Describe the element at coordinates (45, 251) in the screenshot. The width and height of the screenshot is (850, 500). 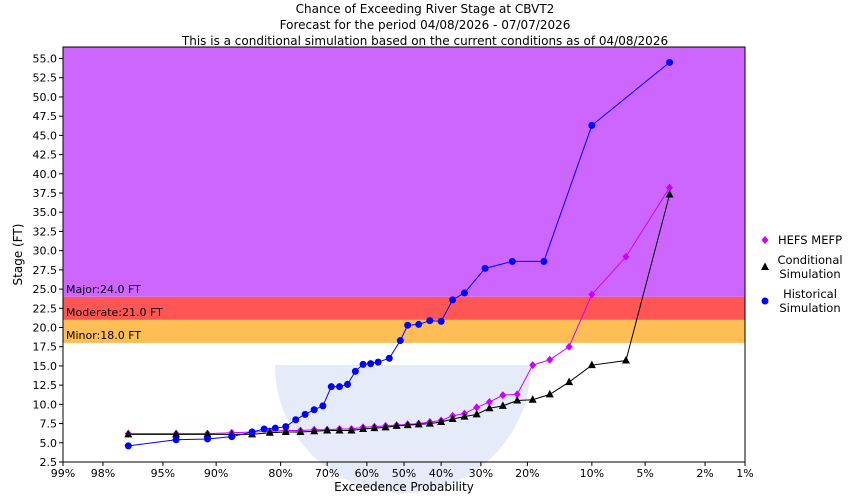
I see `y-tick-label: 30.0` at that location.